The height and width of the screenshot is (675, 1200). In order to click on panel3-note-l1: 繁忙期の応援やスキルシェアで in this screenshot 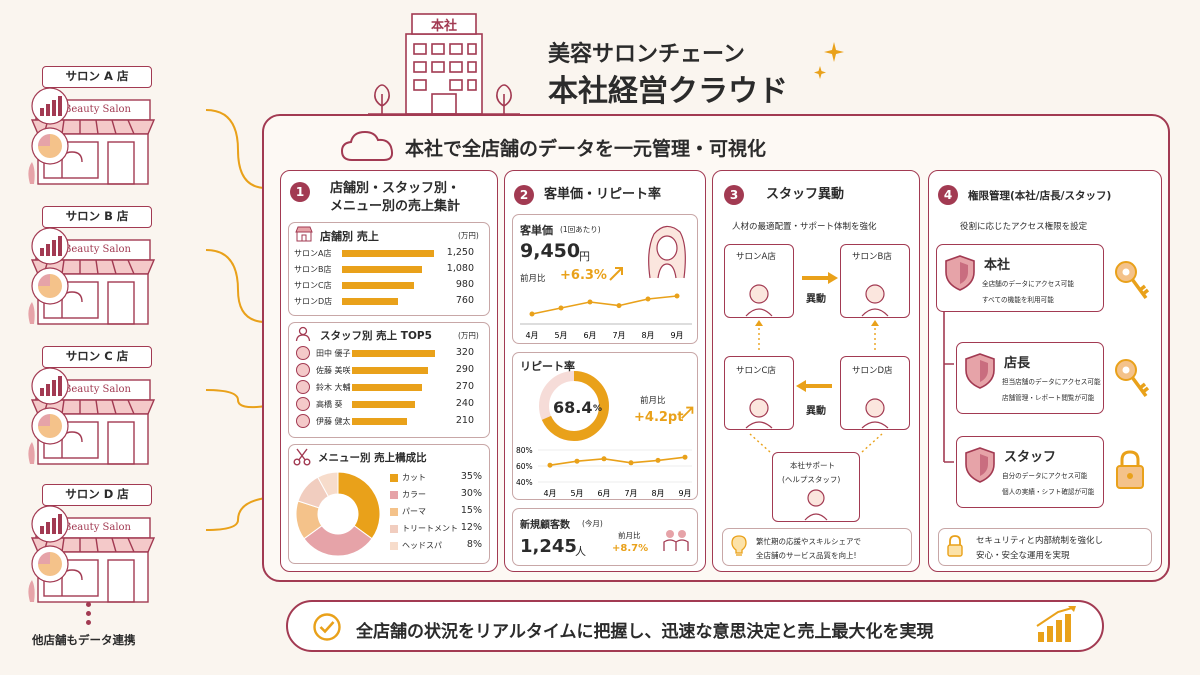, I will do `click(808, 541)`.